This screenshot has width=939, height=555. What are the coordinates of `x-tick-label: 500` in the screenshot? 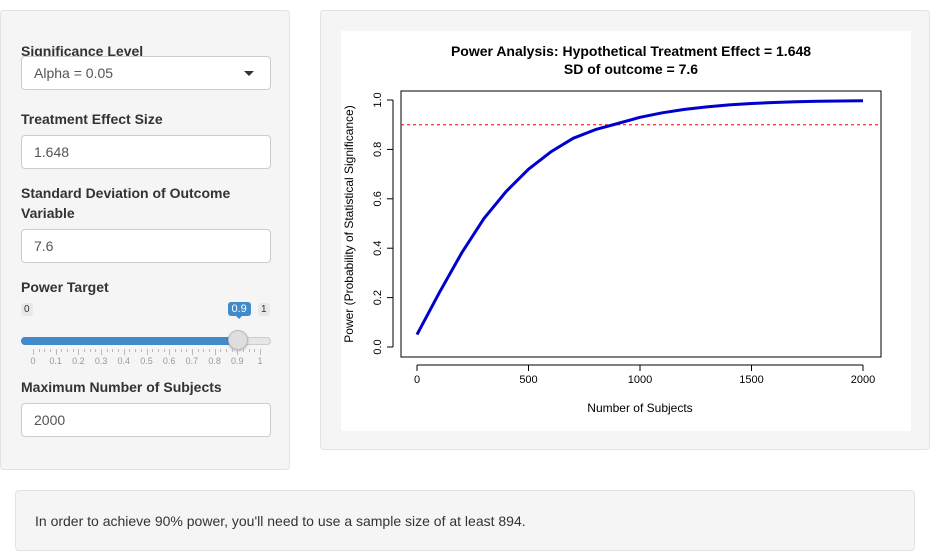 It's located at (528, 380).